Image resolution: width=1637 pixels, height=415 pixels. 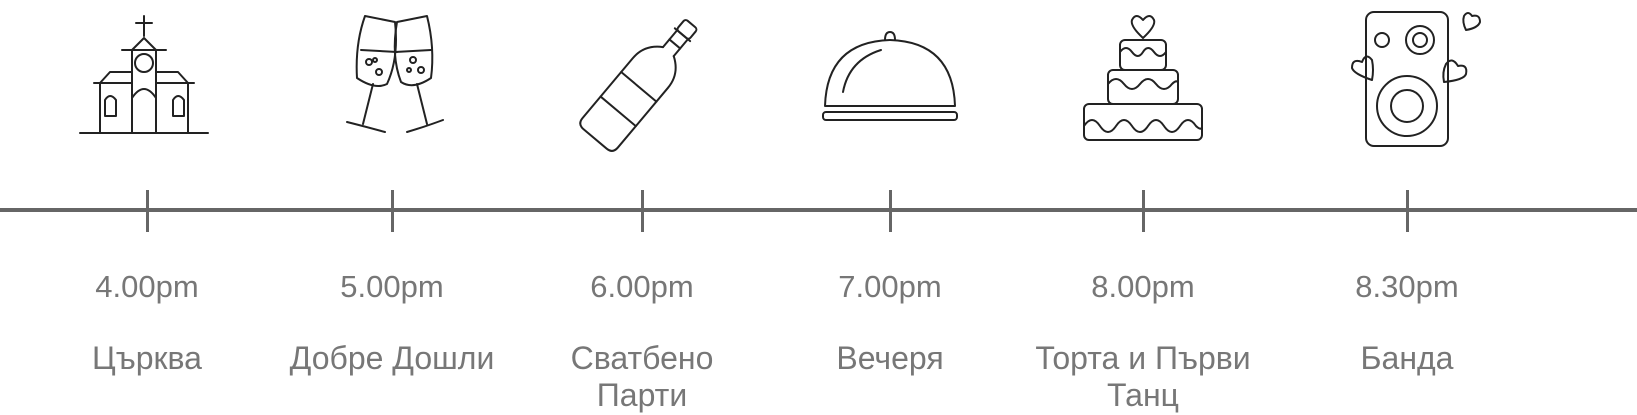 What do you see at coordinates (392, 286) in the screenshot?
I see `event-time: 5.00pm` at bounding box center [392, 286].